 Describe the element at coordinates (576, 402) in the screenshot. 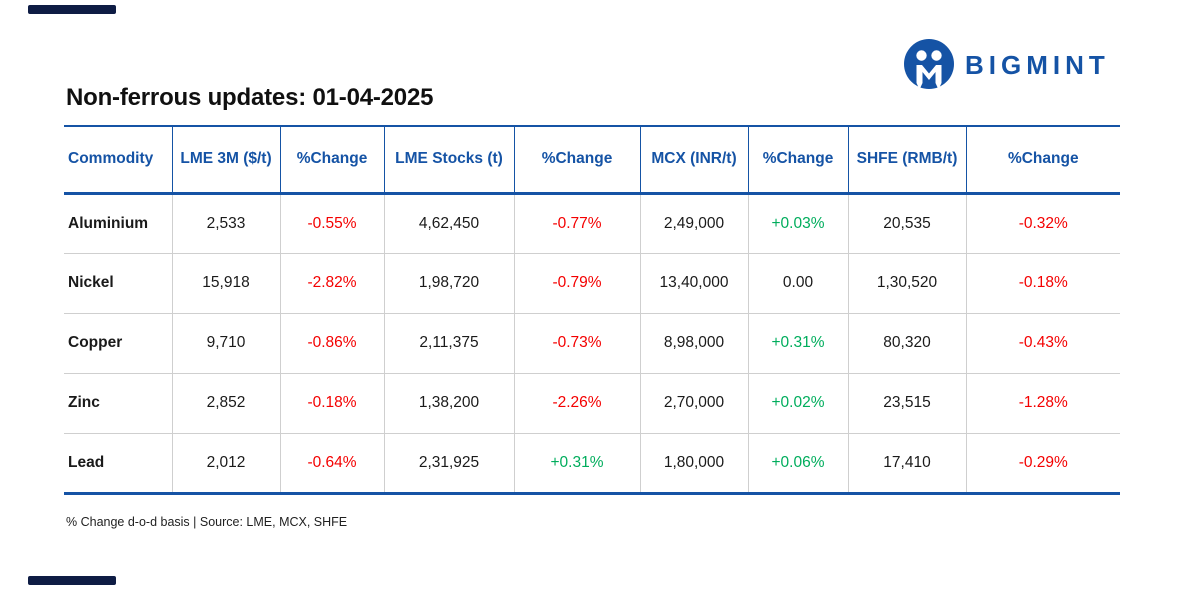

I see `cell-lme-stocks-change: -2.26%` at that location.